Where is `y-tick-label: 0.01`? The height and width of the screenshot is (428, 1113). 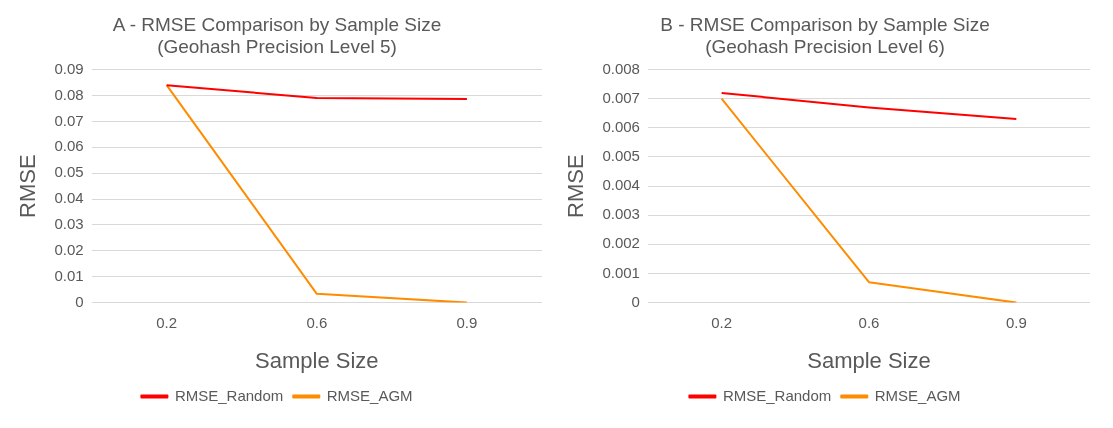 y-tick-label: 0.01 is located at coordinates (69, 275).